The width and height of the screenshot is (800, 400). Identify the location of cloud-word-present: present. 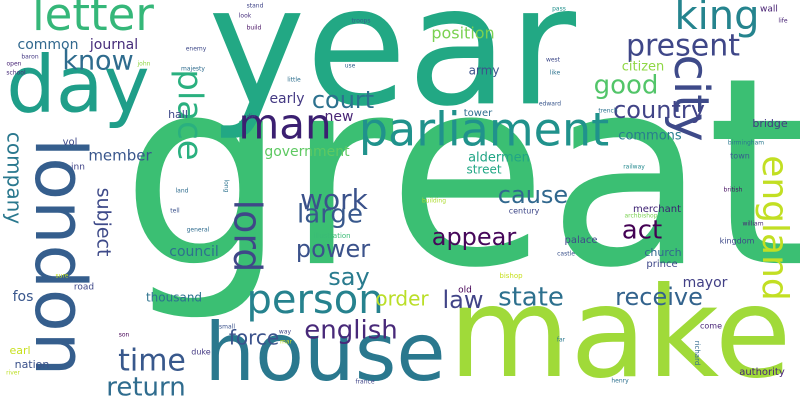
(683, 46).